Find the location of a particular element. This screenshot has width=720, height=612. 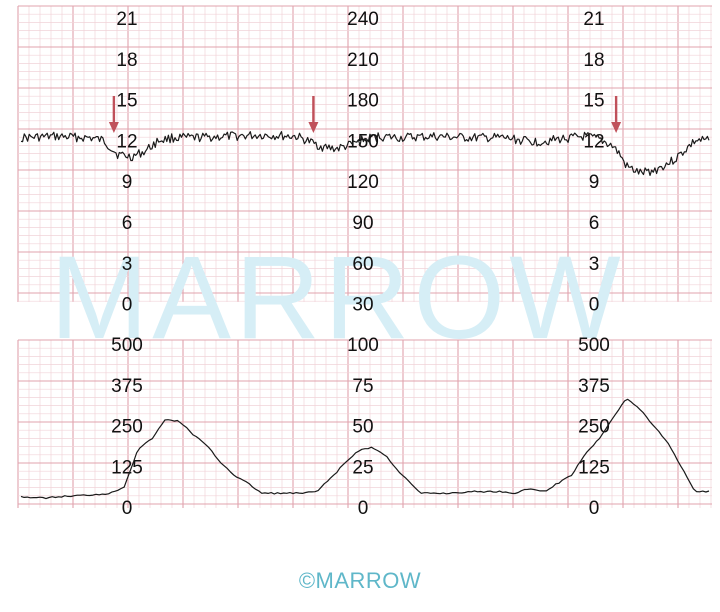

tick-label: 30 is located at coordinates (362, 305).